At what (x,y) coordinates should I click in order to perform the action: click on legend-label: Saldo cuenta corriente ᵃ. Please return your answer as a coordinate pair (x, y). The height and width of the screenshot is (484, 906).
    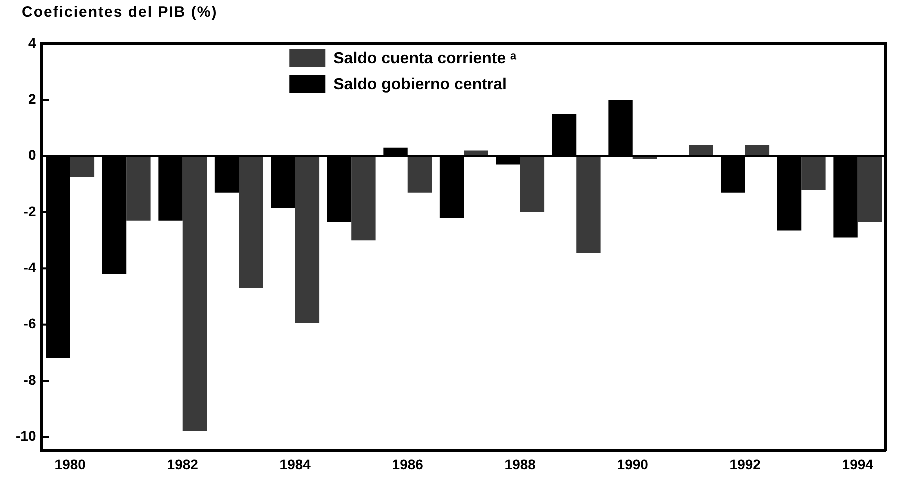
    Looking at the image, I should click on (425, 59).